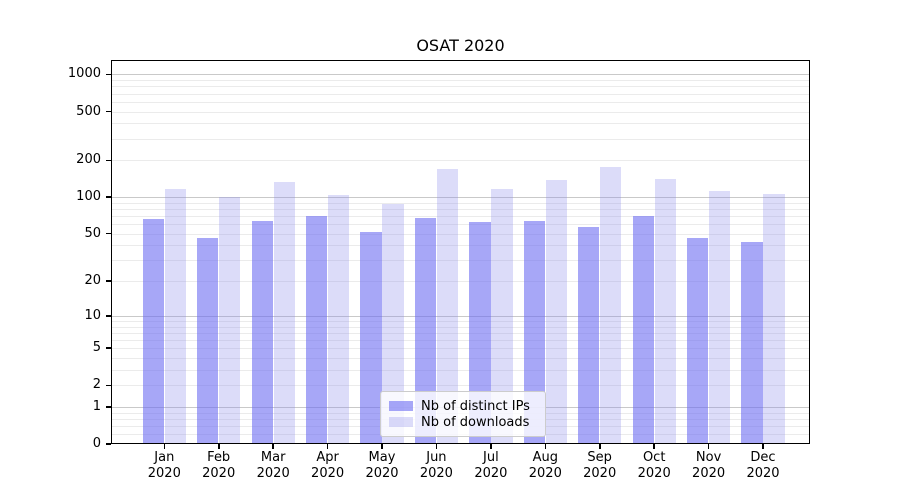  What do you see at coordinates (599, 457) in the screenshot?
I see `x-tick-label-line: Sep` at bounding box center [599, 457].